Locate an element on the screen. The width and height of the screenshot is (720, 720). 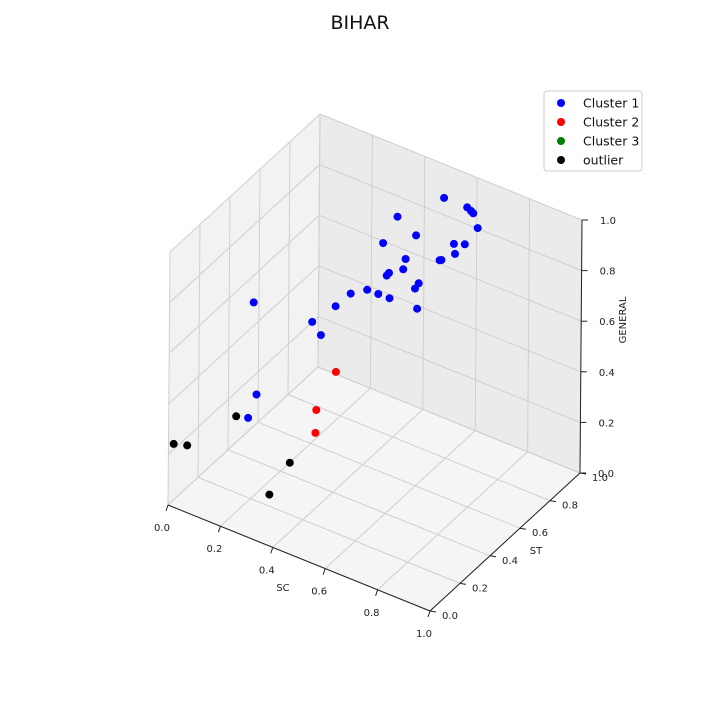
x-tick-label: 0.2 is located at coordinates (214, 549).